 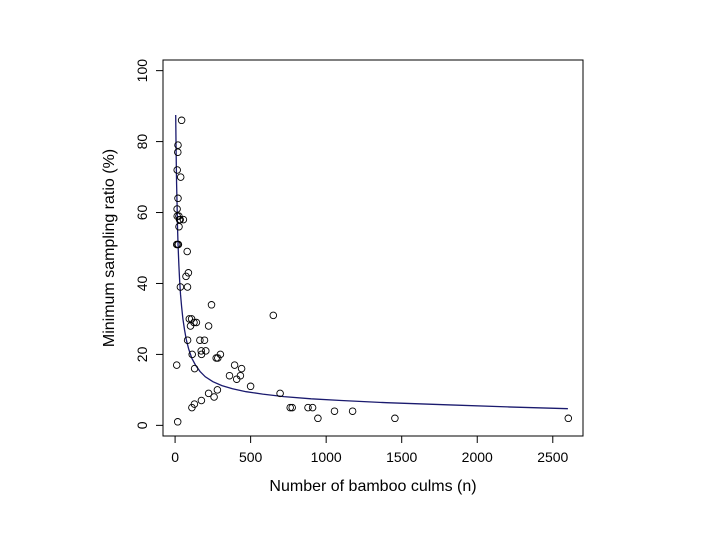 I want to click on x-axis: 0 500 1000 1500 2000 2500, so click(x=370, y=450).